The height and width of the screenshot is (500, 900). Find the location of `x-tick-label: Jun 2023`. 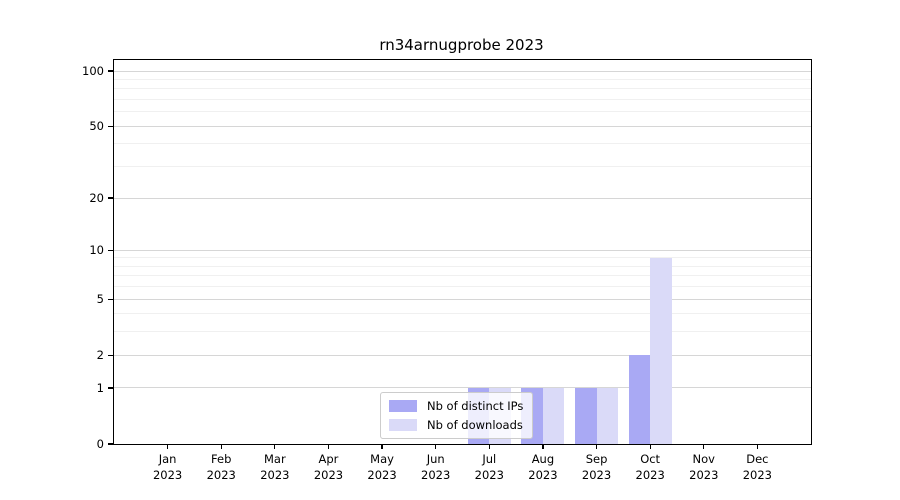

x-tick-label: Jun 2023 is located at coordinates (436, 467).